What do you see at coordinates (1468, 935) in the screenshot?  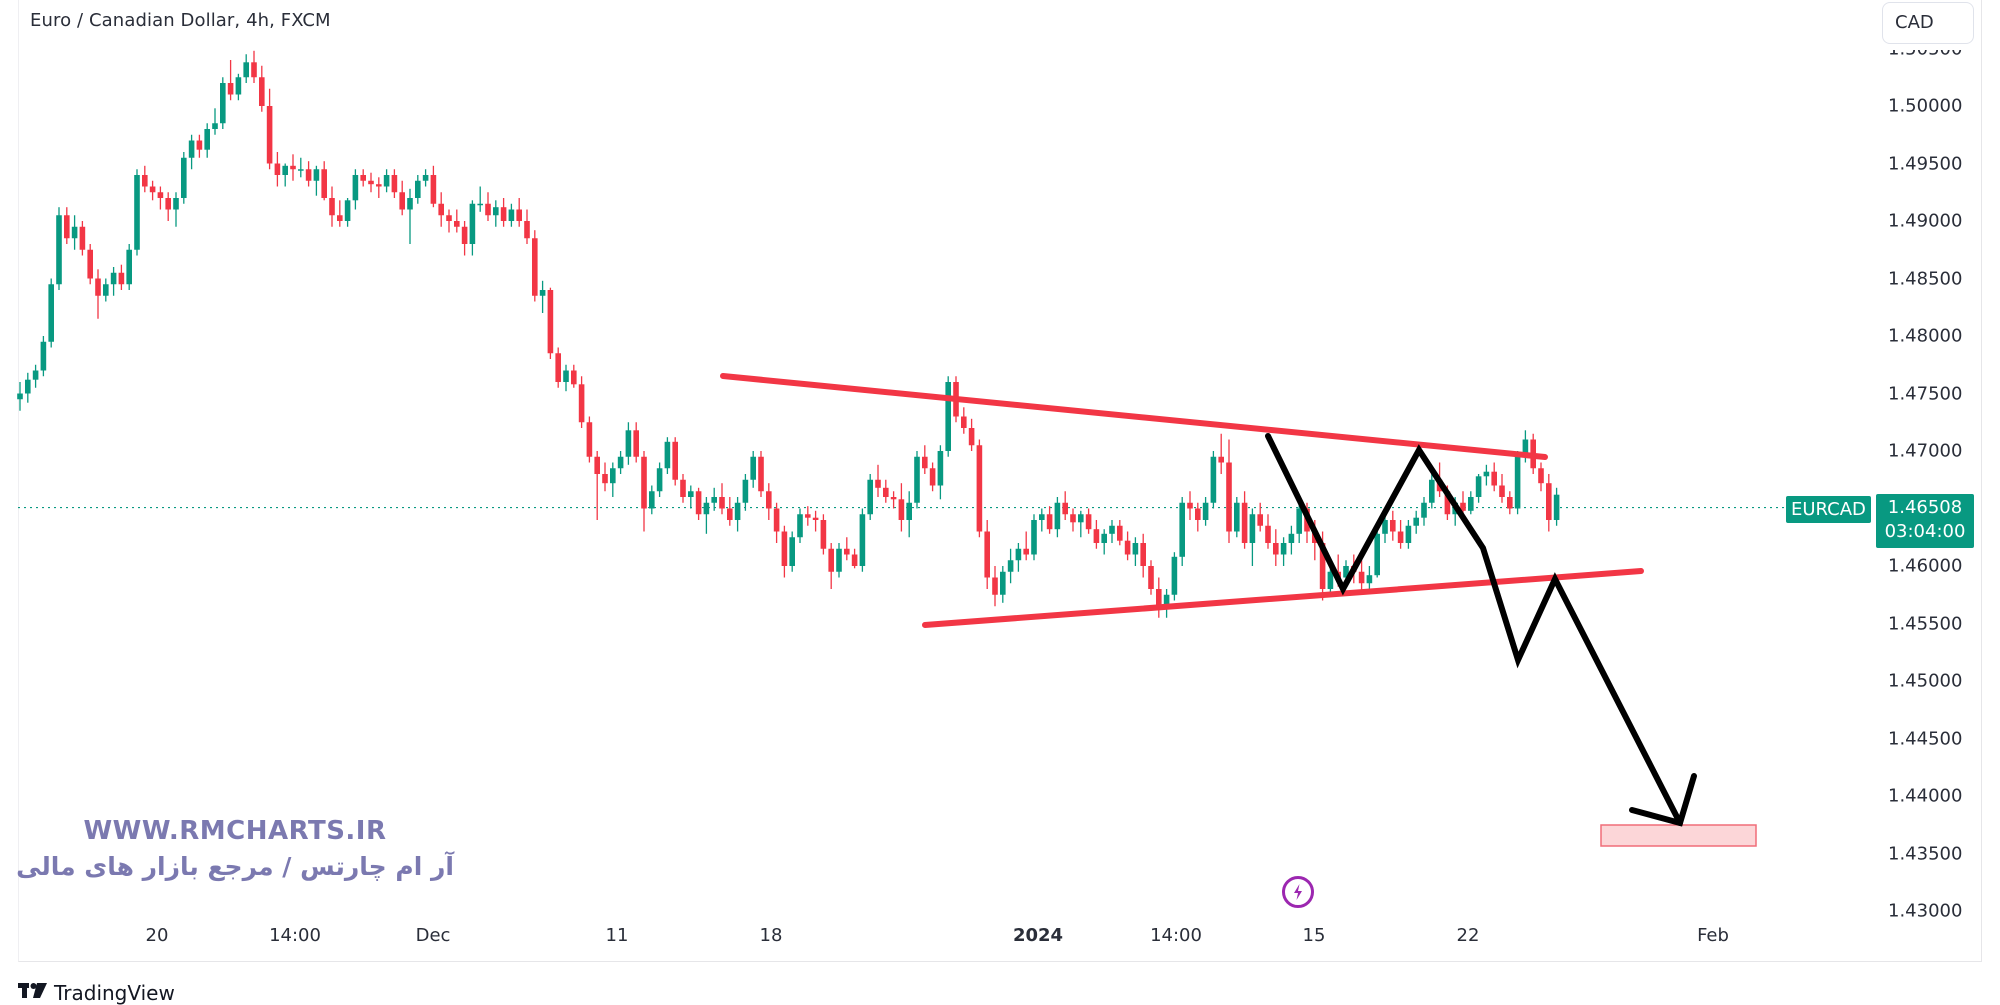 I see `time-tick-label: 22` at bounding box center [1468, 935].